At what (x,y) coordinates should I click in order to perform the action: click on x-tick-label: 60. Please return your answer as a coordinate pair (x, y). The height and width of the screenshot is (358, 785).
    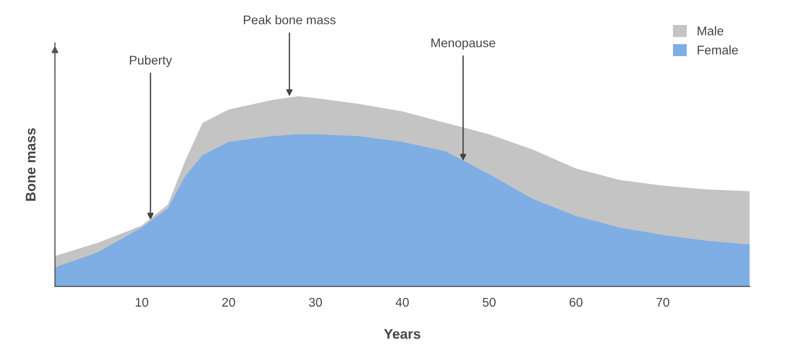
    Looking at the image, I should click on (576, 302).